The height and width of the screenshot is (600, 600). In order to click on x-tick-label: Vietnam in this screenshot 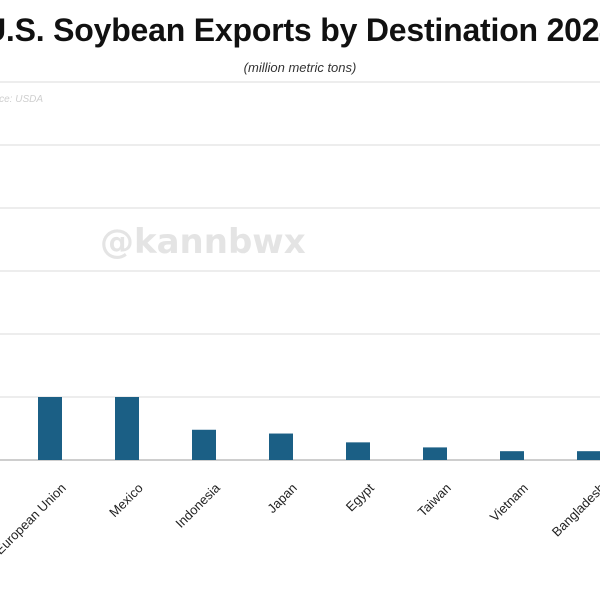, I will do `click(509, 502)`.